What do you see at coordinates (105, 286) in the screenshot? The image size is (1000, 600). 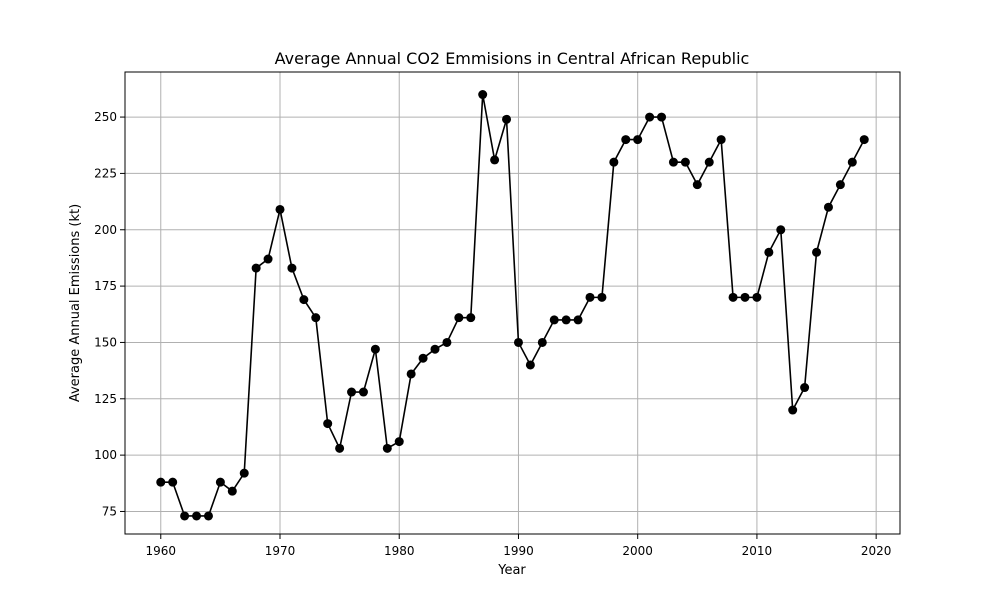 I see `y-tick-label: 175` at bounding box center [105, 286].